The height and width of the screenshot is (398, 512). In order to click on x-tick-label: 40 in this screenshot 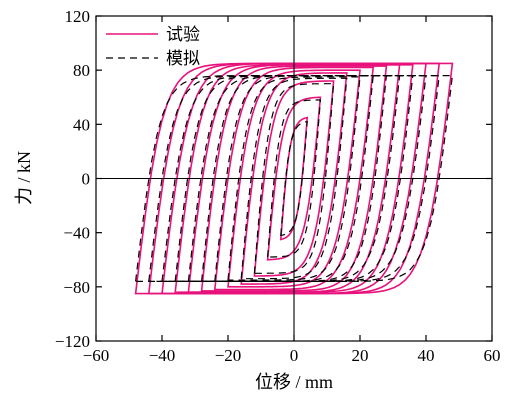, I will do `click(426, 355)`.